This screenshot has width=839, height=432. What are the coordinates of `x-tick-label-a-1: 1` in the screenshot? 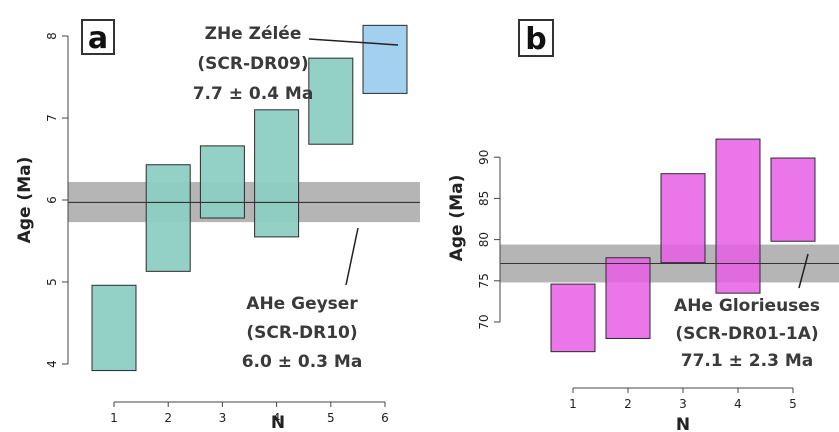 It's located at (114, 418).